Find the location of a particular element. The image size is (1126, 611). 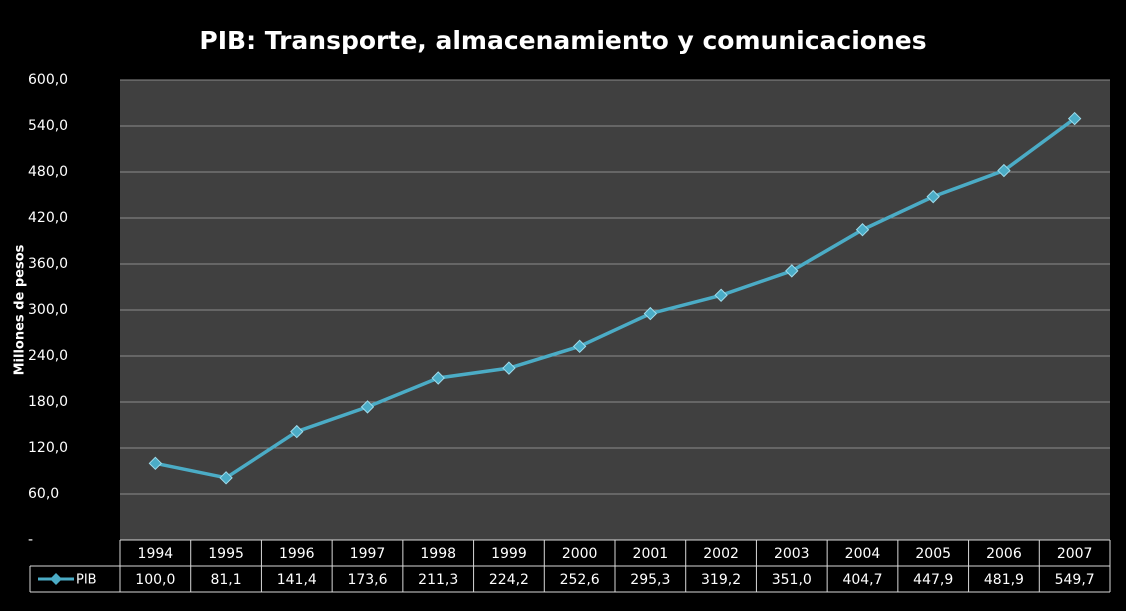

x-tick-label: 2002 is located at coordinates (721, 554).